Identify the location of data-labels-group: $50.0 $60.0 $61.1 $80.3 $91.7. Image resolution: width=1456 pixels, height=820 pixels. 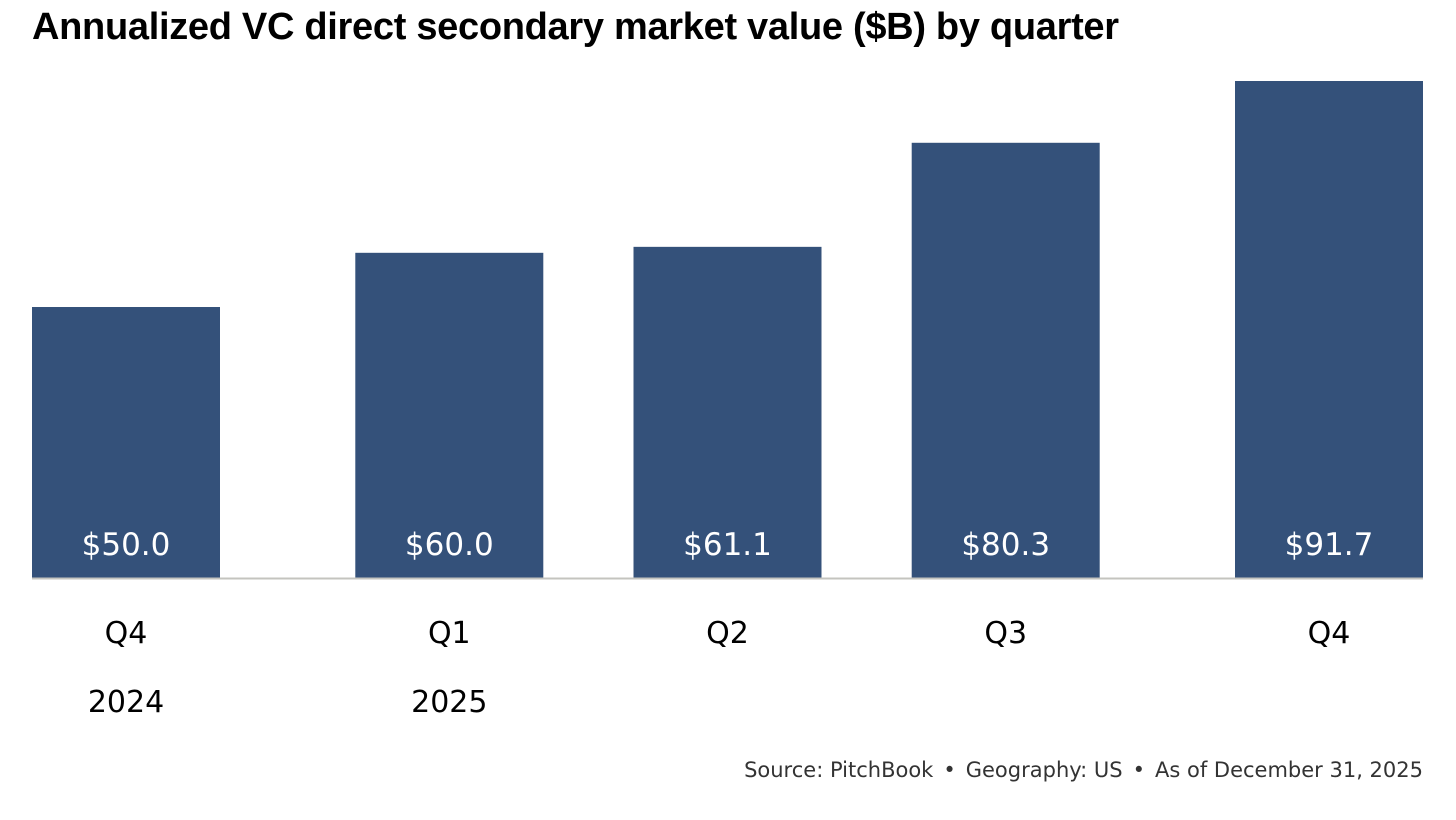
(728, 545).